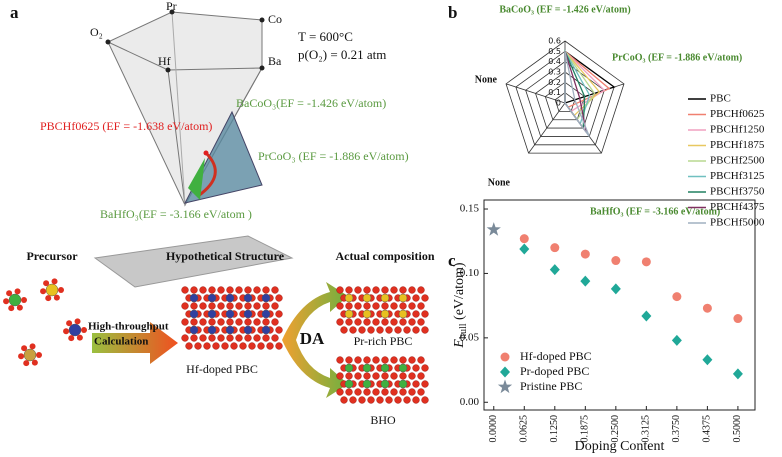  Describe the element at coordinates (121, 342) in the screenshot. I see `calc-label: Calculation` at that location.